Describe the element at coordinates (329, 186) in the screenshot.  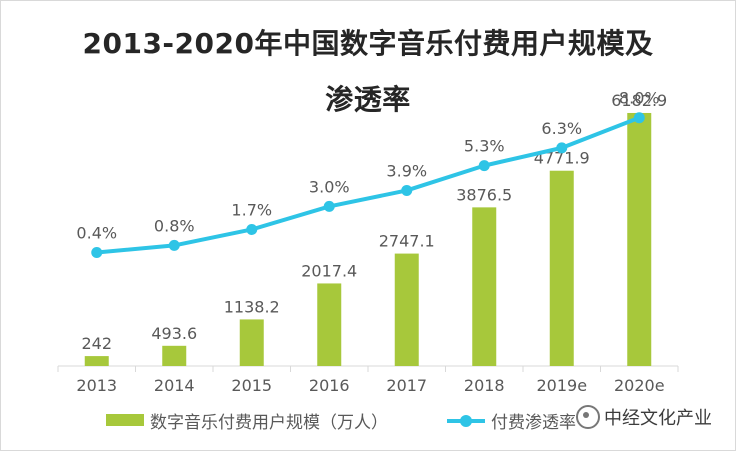
I see `line-label-2016: 3.0%` at that location.